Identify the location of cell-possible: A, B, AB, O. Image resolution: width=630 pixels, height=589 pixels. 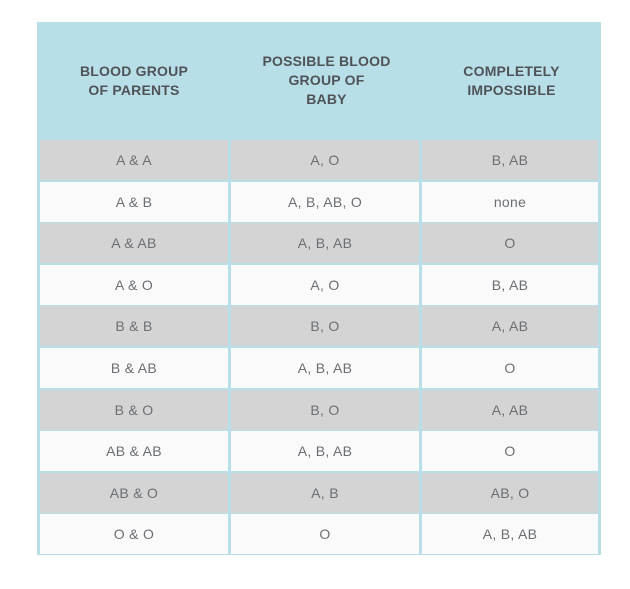
(325, 201).